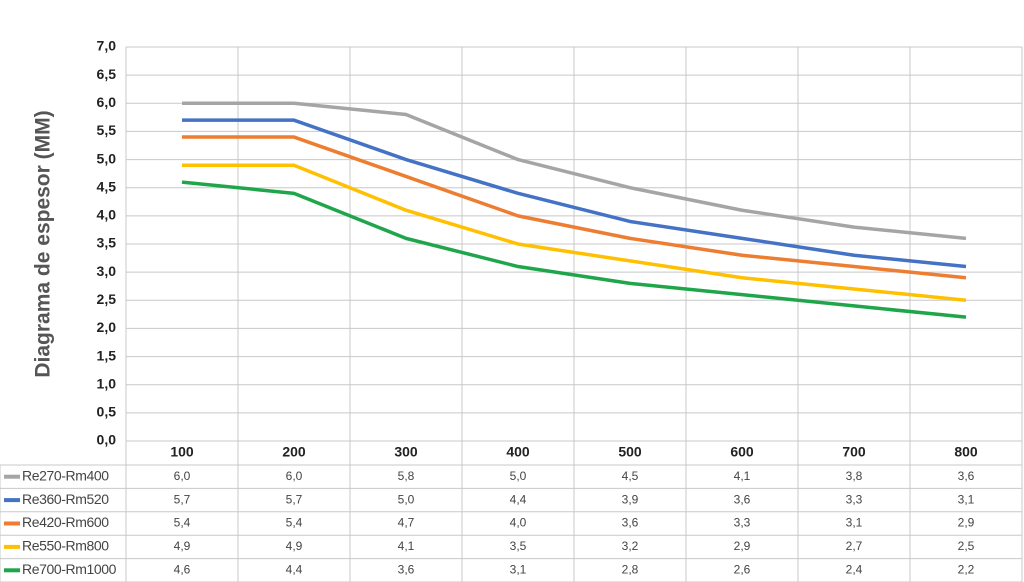 Image resolution: width=1024 pixels, height=582 pixels. What do you see at coordinates (182, 569) in the screenshot?
I see `table-cell: 4,6` at bounding box center [182, 569].